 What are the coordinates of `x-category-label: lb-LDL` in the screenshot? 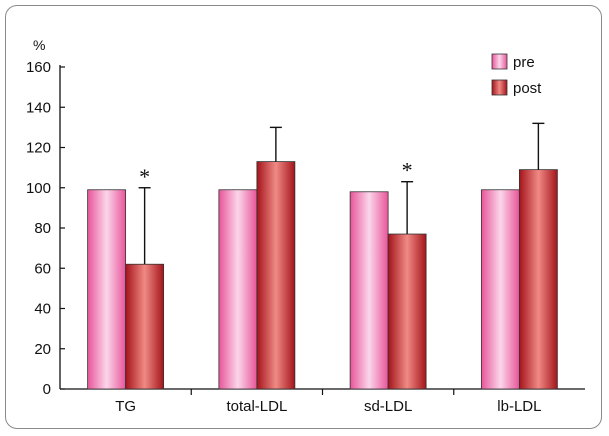 It's located at (519, 406).